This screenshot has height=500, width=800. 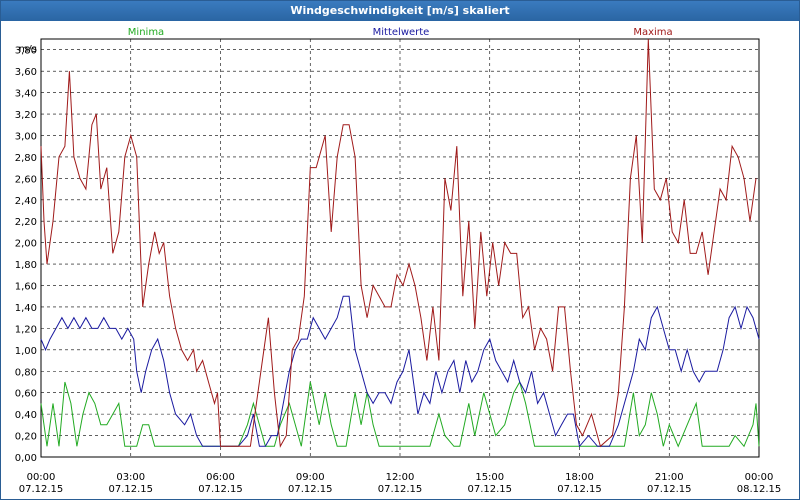 What do you see at coordinates (26, 179) in the screenshot?
I see `y-tick-label: 2,60` at bounding box center [26, 179].